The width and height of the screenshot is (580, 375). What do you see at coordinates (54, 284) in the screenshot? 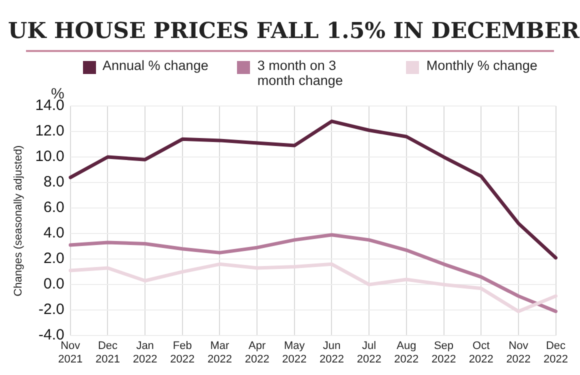
I see `y-tick-label: 0.0` at bounding box center [54, 284].